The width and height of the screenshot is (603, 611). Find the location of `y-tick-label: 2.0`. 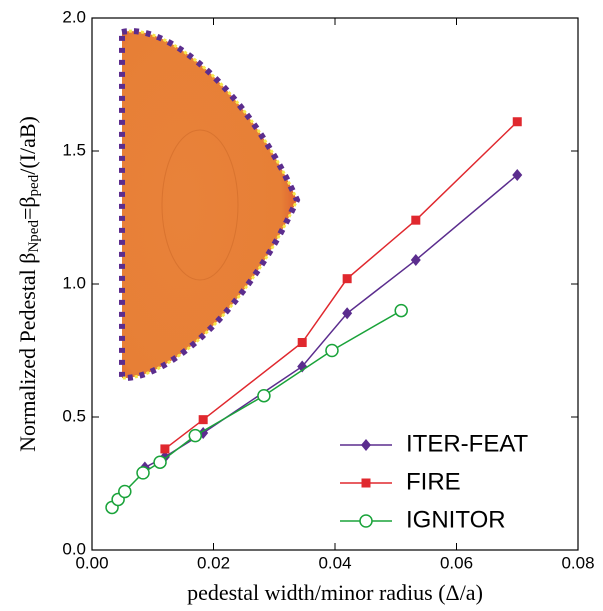

y-tick-label: 2.0 is located at coordinates (74, 16).